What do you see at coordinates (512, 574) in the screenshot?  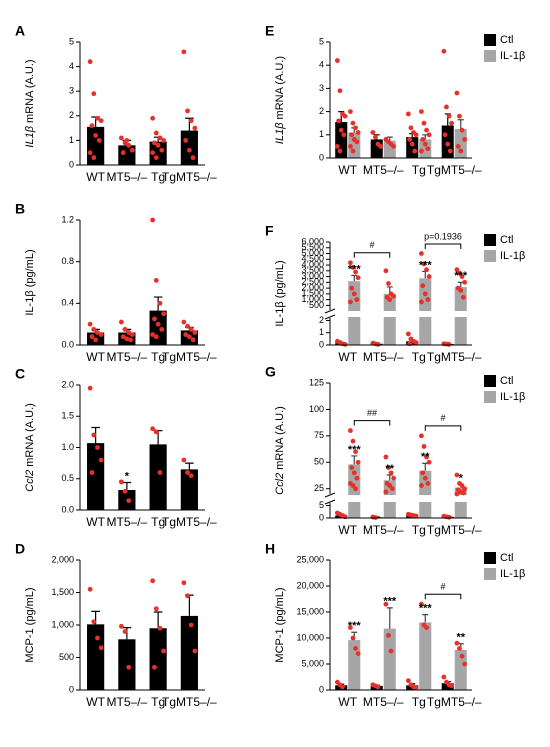 I see `legend-label: IL-1β` at bounding box center [512, 574].